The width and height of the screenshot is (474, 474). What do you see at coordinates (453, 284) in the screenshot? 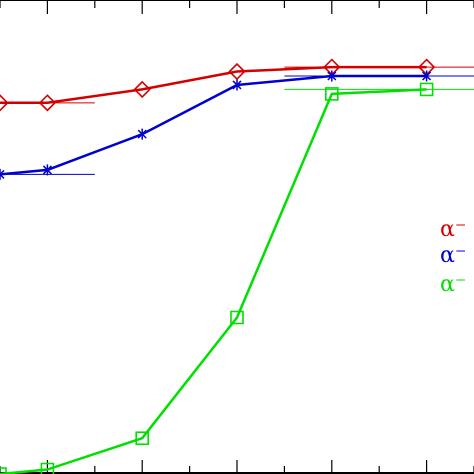
I see `legend-entry-3: α⁻` at bounding box center [453, 284].